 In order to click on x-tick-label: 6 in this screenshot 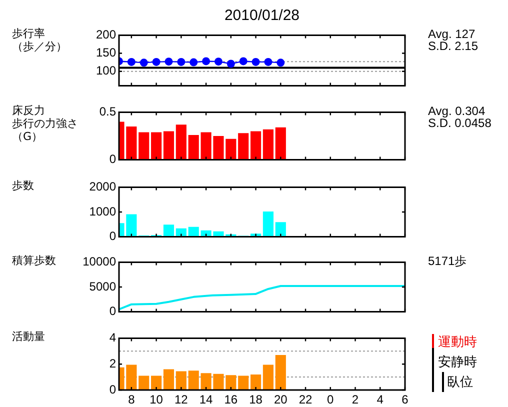, I will do `click(405, 399)`.